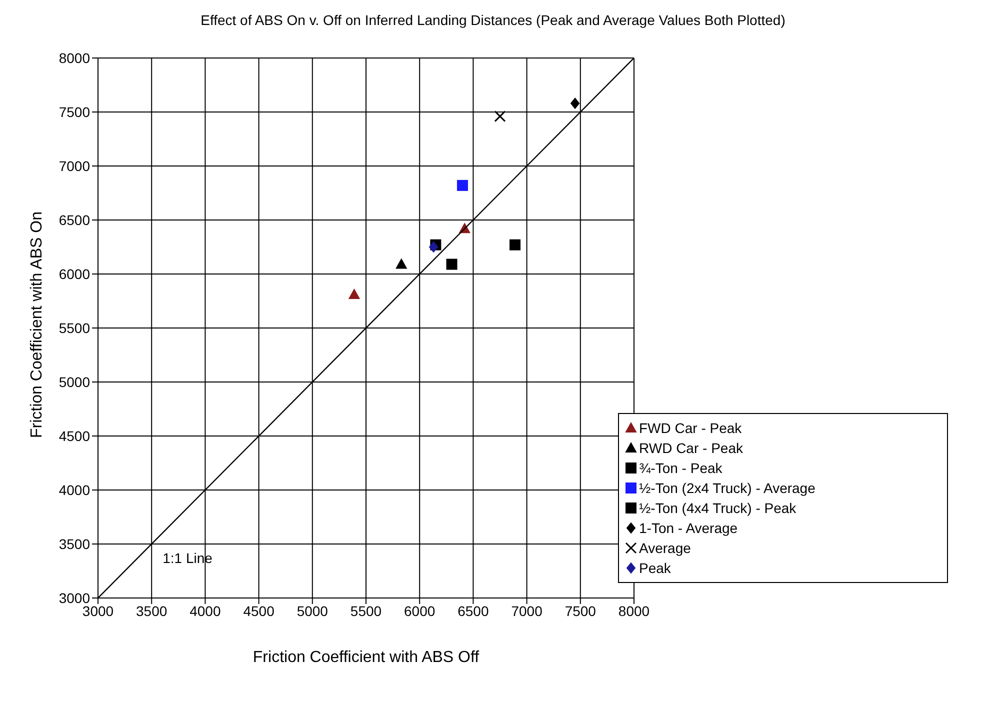 Image resolution: width=982 pixels, height=702 pixels. What do you see at coordinates (527, 610) in the screenshot?
I see `x-tick-label: 7000` at bounding box center [527, 610].